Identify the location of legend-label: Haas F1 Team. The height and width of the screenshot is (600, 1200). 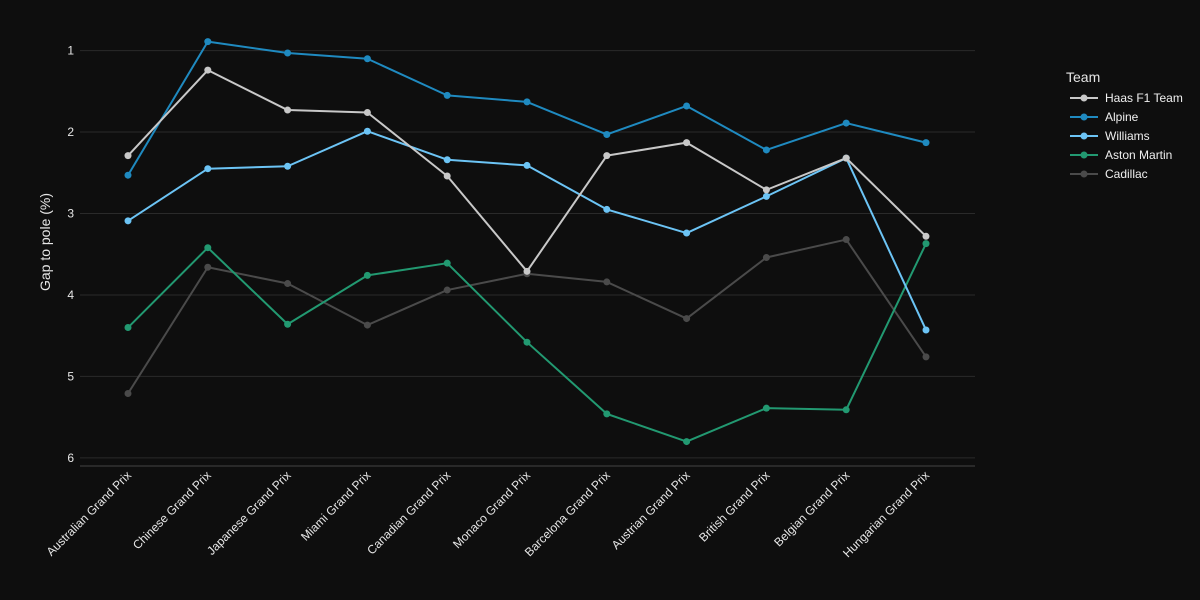
(1144, 98).